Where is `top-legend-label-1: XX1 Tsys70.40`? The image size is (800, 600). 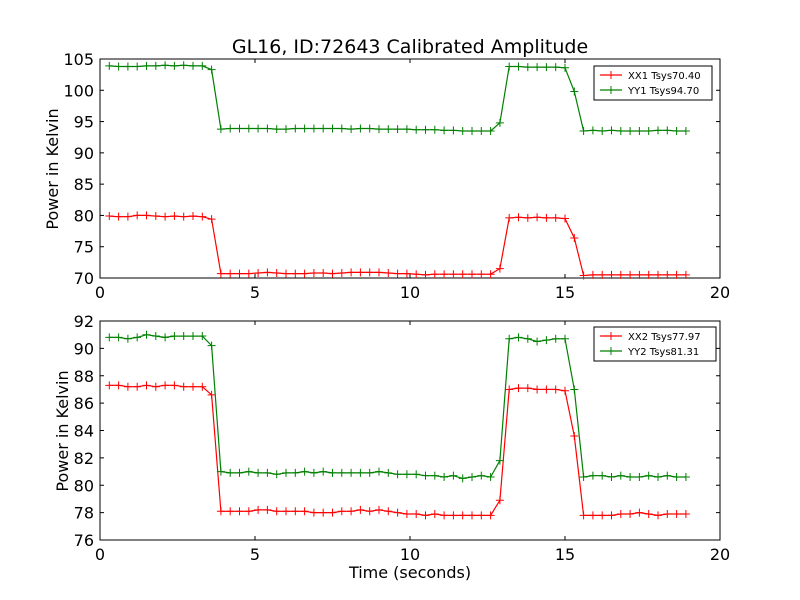 top-legend-label-1: XX1 Tsys70.40 is located at coordinates (664, 76).